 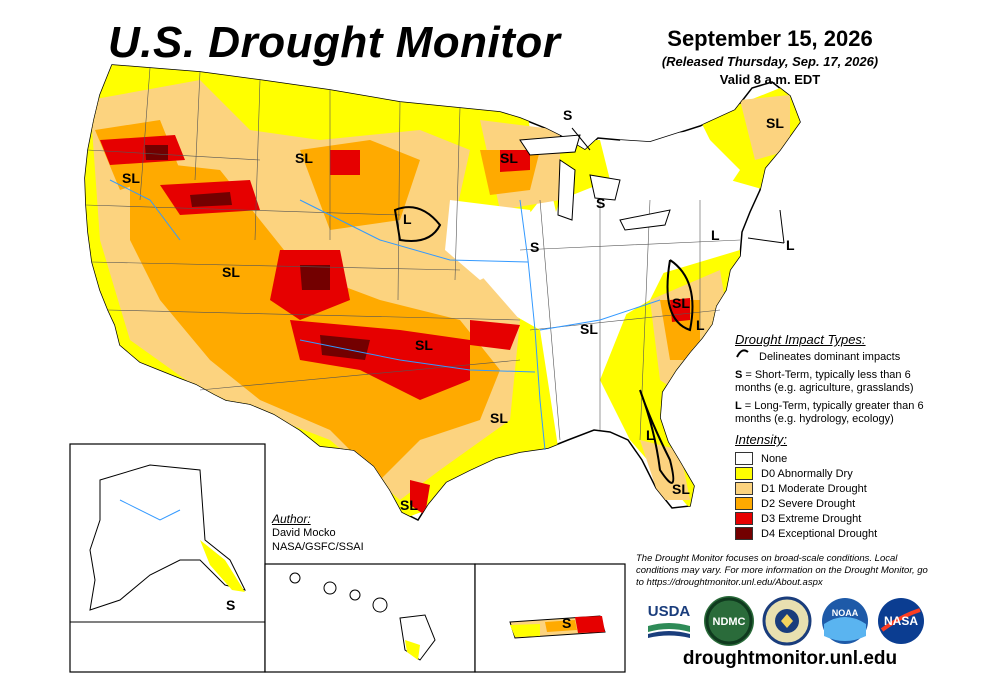 What do you see at coordinates (808, 503) in the screenshot?
I see `intensity-label: D2 Severe Drought` at bounding box center [808, 503].